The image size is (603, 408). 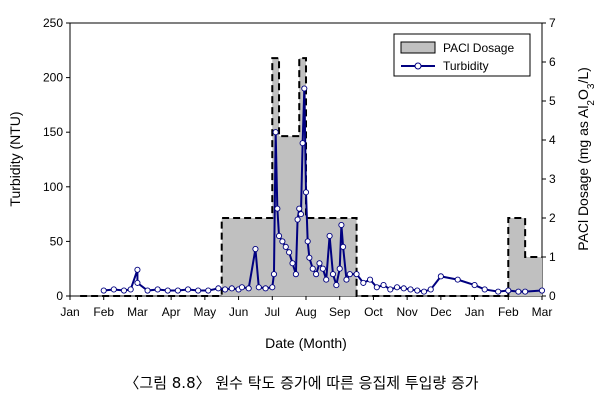 What do you see at coordinates (552, 257) in the screenshot?
I see `right-y-tick-label-1: 1` at bounding box center [552, 257].